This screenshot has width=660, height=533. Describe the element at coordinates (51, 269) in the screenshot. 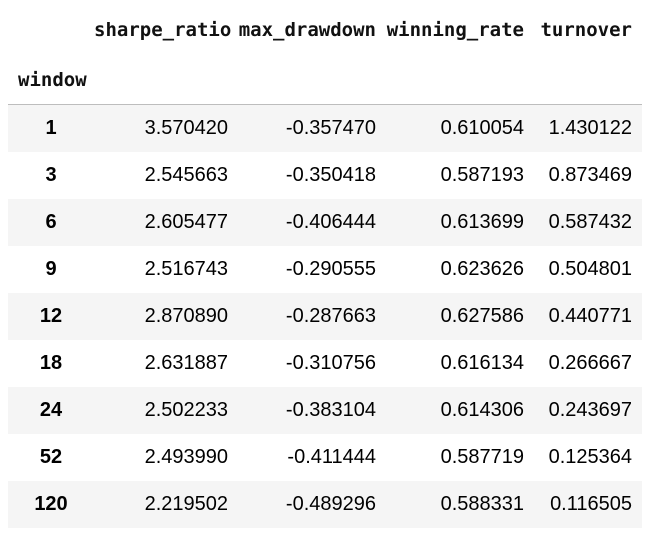

I see `row-index-cell: 9` at that location.